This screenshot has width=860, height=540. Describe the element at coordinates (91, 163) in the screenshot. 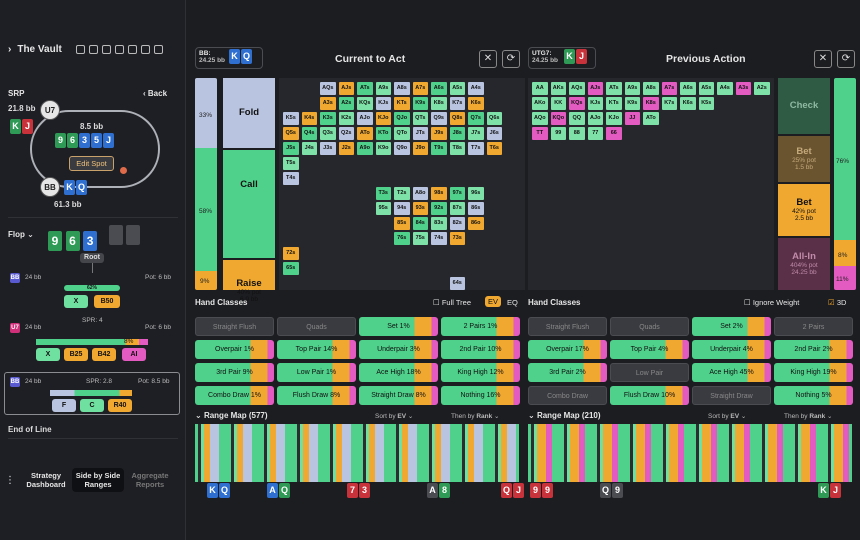

I see `edit-spot-button: Edit Spot` at that location.